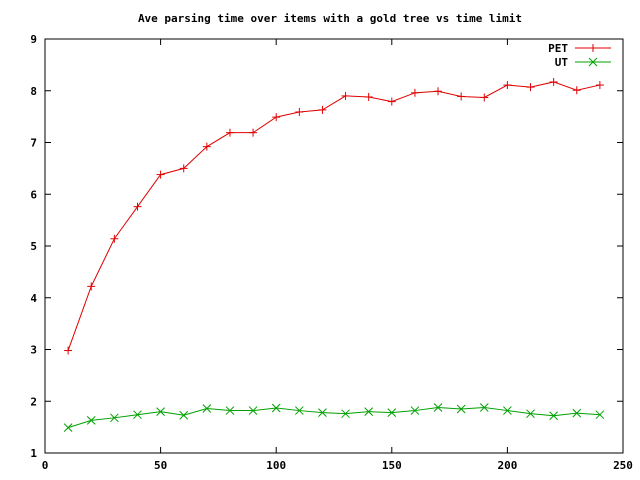 This screenshot has width=640, height=480. I want to click on x-tick-label: 150, so click(392, 465).